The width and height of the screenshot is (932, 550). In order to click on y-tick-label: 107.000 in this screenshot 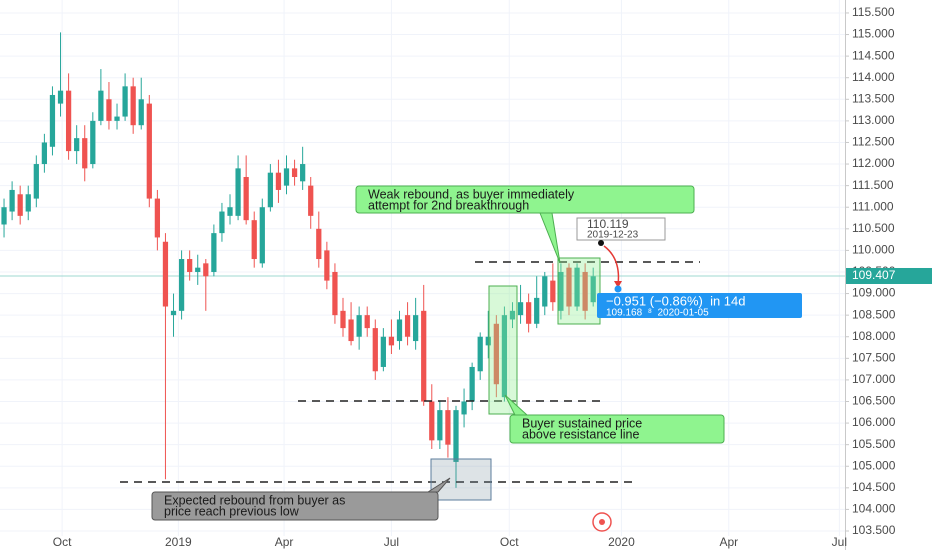, I will do `click(874, 379)`.